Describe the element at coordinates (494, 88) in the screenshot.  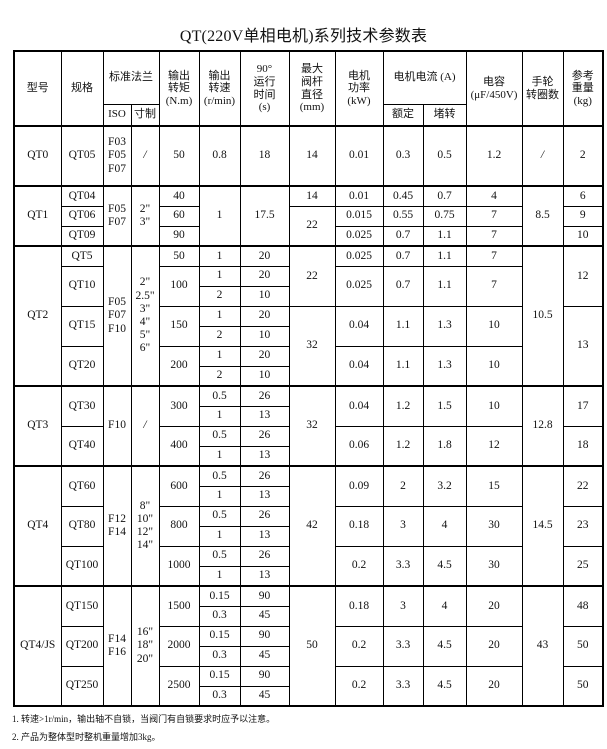
I see `header-capacitor: 电容 (μF/450V)` at that location.